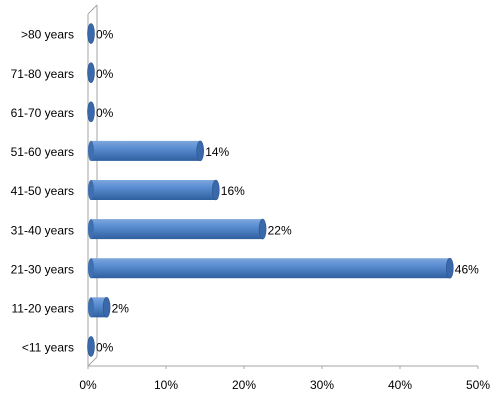  What do you see at coordinates (166, 385) in the screenshot?
I see `x-tick-label: 10%` at bounding box center [166, 385].